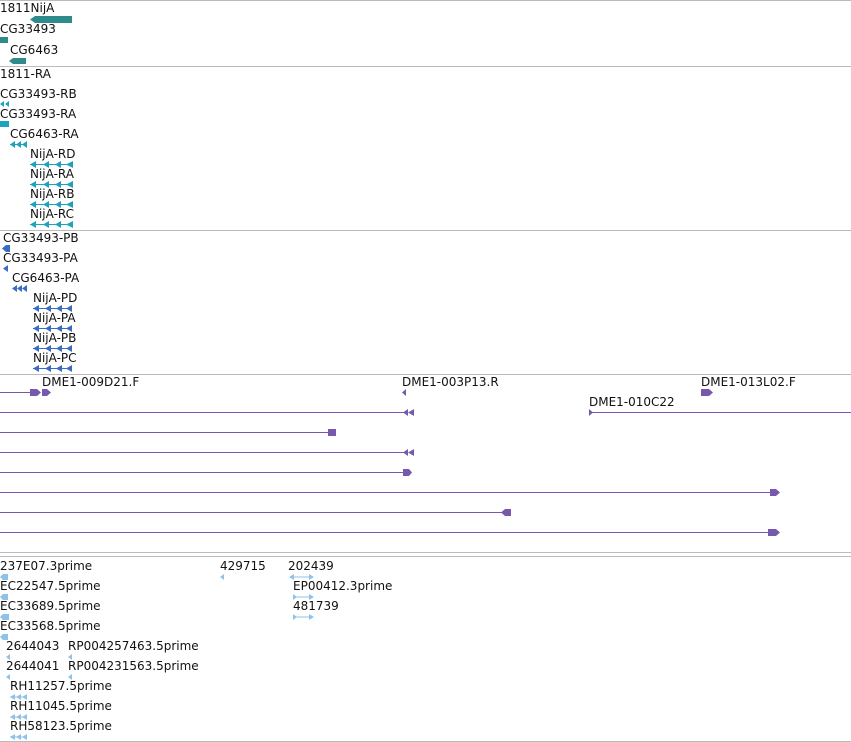  I want to click on gene-track: 1811NijA CG33493 CG6463, so click(425, 32).